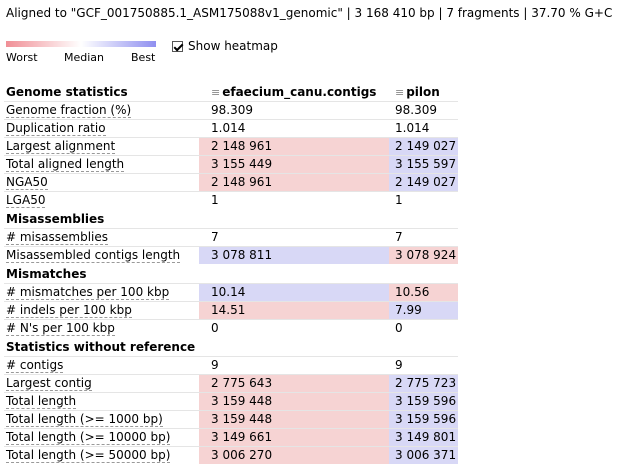 The height and width of the screenshot is (467, 621). I want to click on table-row: # mismatches per 100 kbp 10.14 10.56, so click(231, 292).